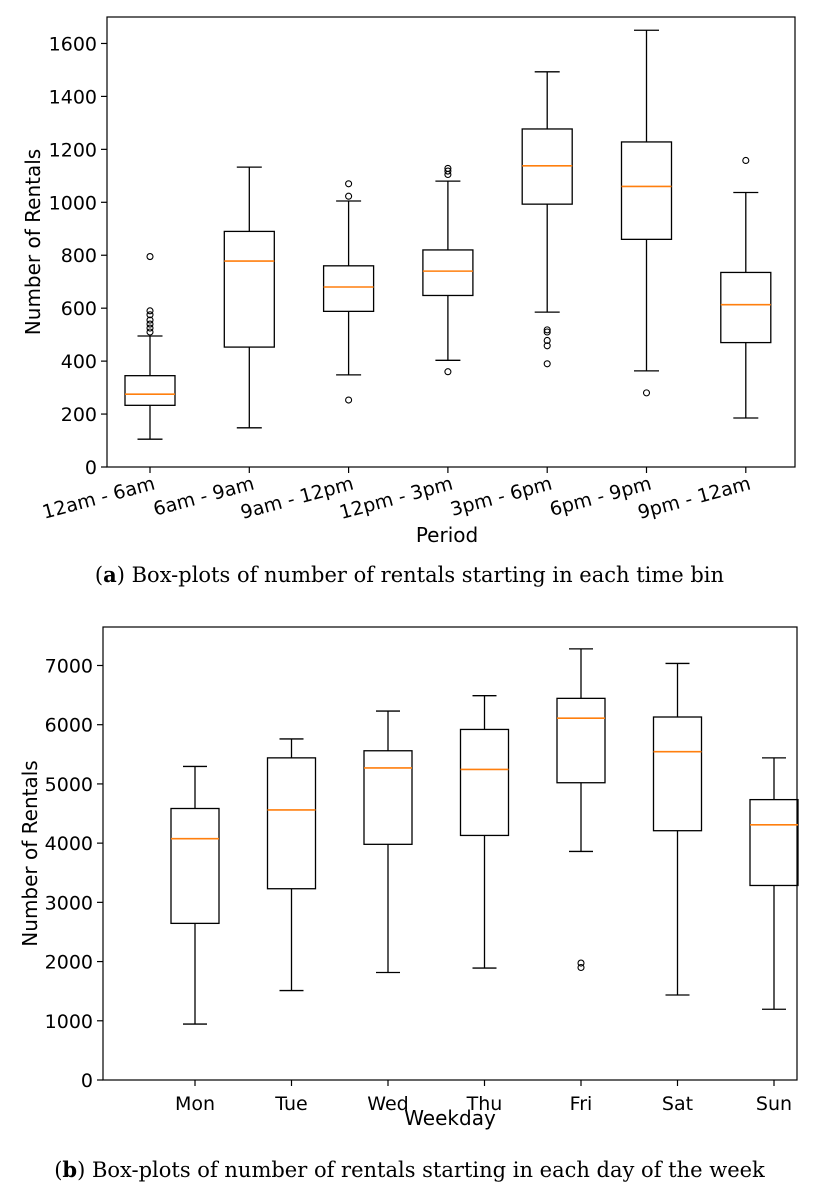  I want to click on y-tick-label: 800, so click(79, 256).